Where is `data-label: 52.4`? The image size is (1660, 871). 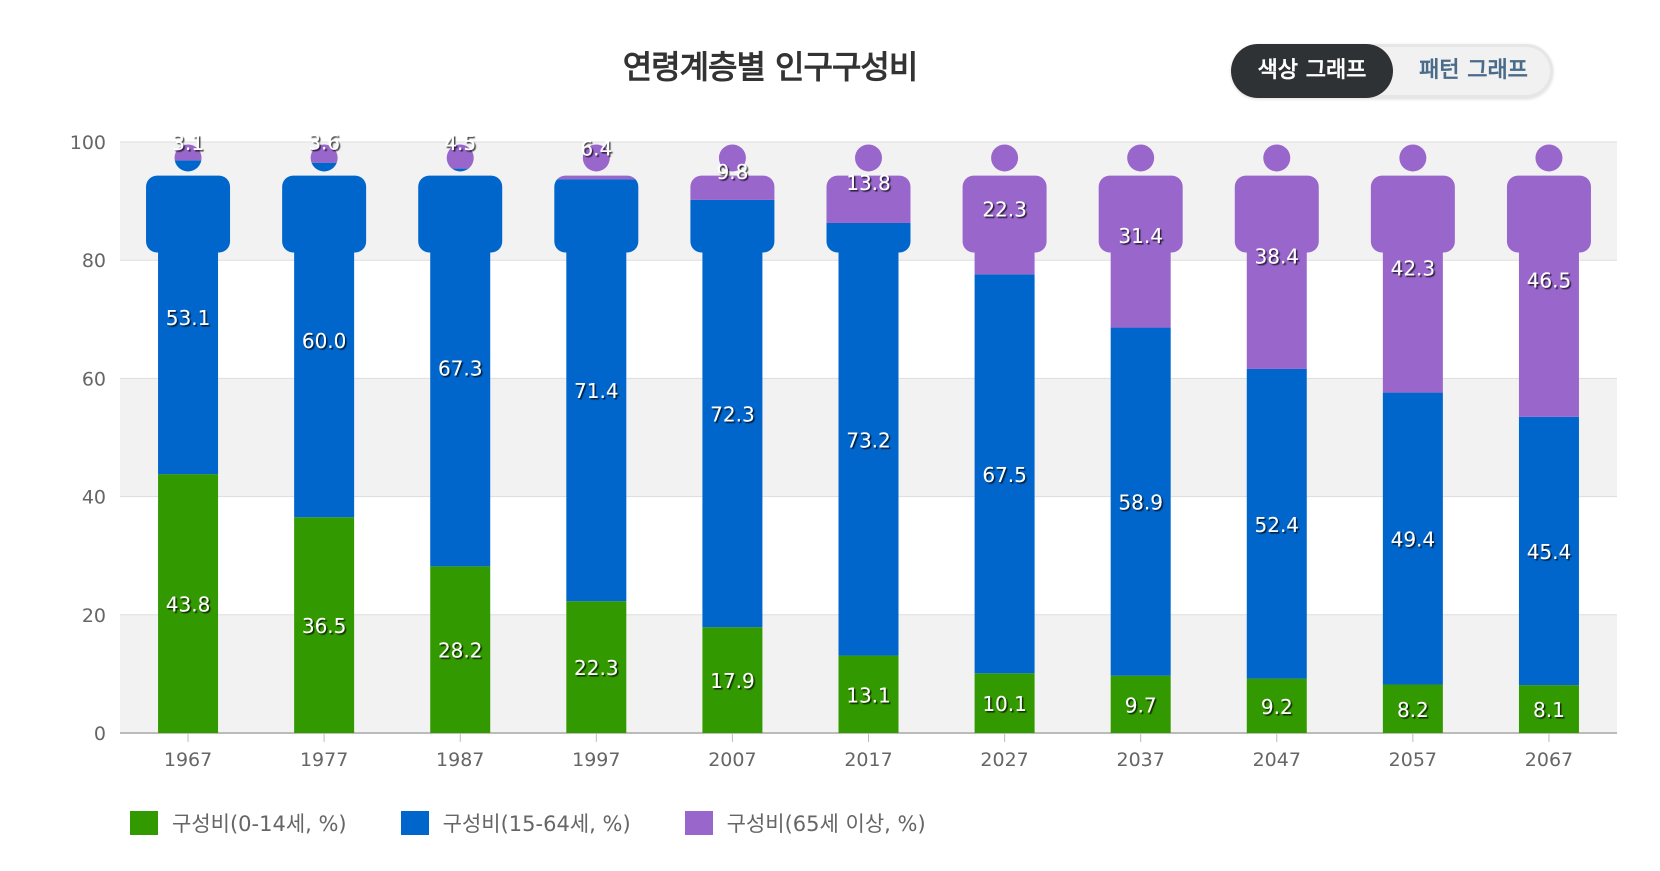
data-label: 52.4 is located at coordinates (1277, 525).